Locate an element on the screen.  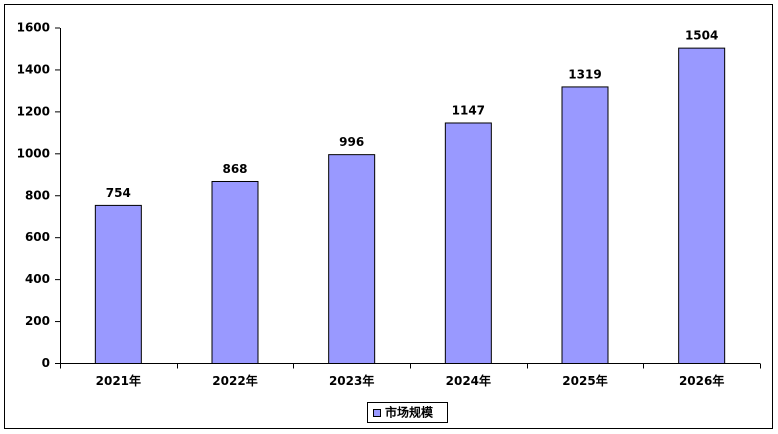
x-tick-label: 2022年 is located at coordinates (234, 380).